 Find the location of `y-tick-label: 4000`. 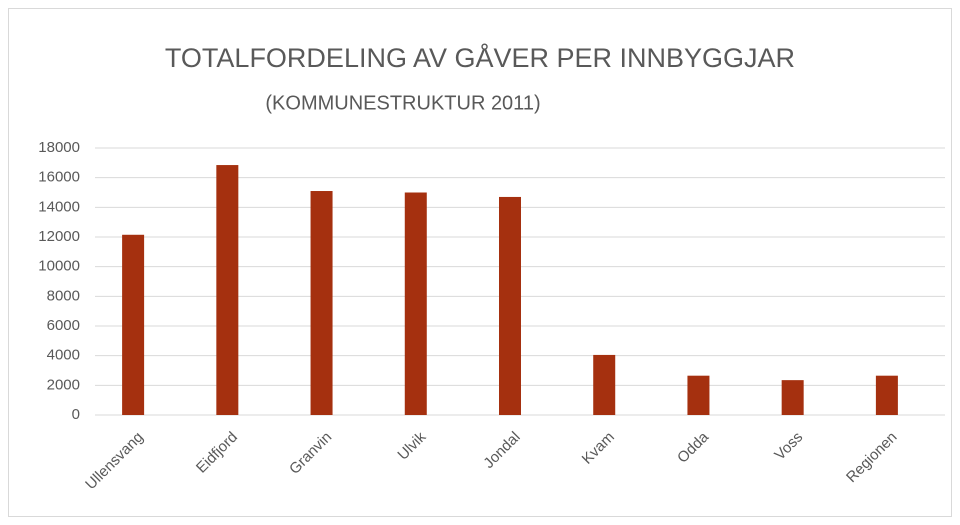

y-tick-label: 4000 is located at coordinates (63, 355).